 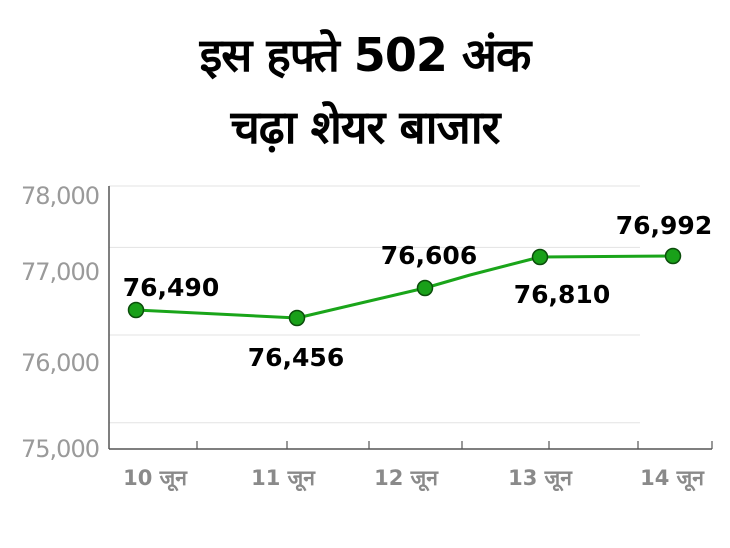 I want to click on y-tick-label-78000: 78,000, so click(x=60, y=196).